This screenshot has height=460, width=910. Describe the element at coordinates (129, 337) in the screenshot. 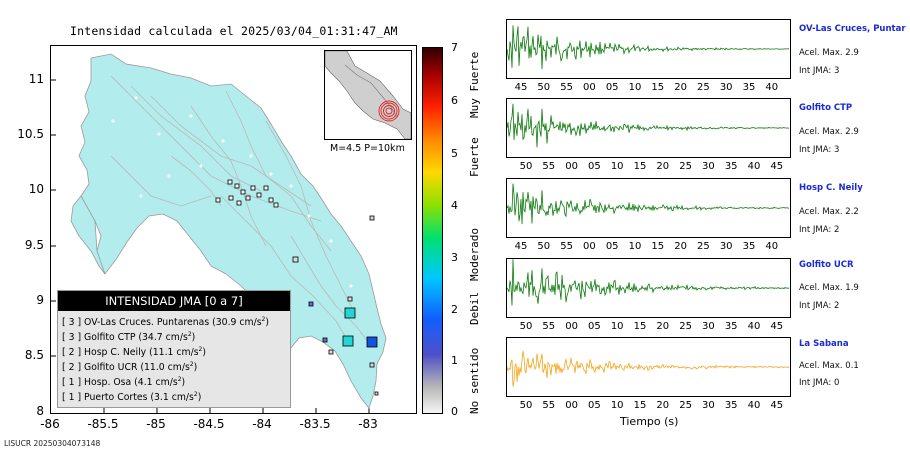

I see `legend-row: [ 3 ] Golfito CTP (34.7 cm/s2)` at that location.